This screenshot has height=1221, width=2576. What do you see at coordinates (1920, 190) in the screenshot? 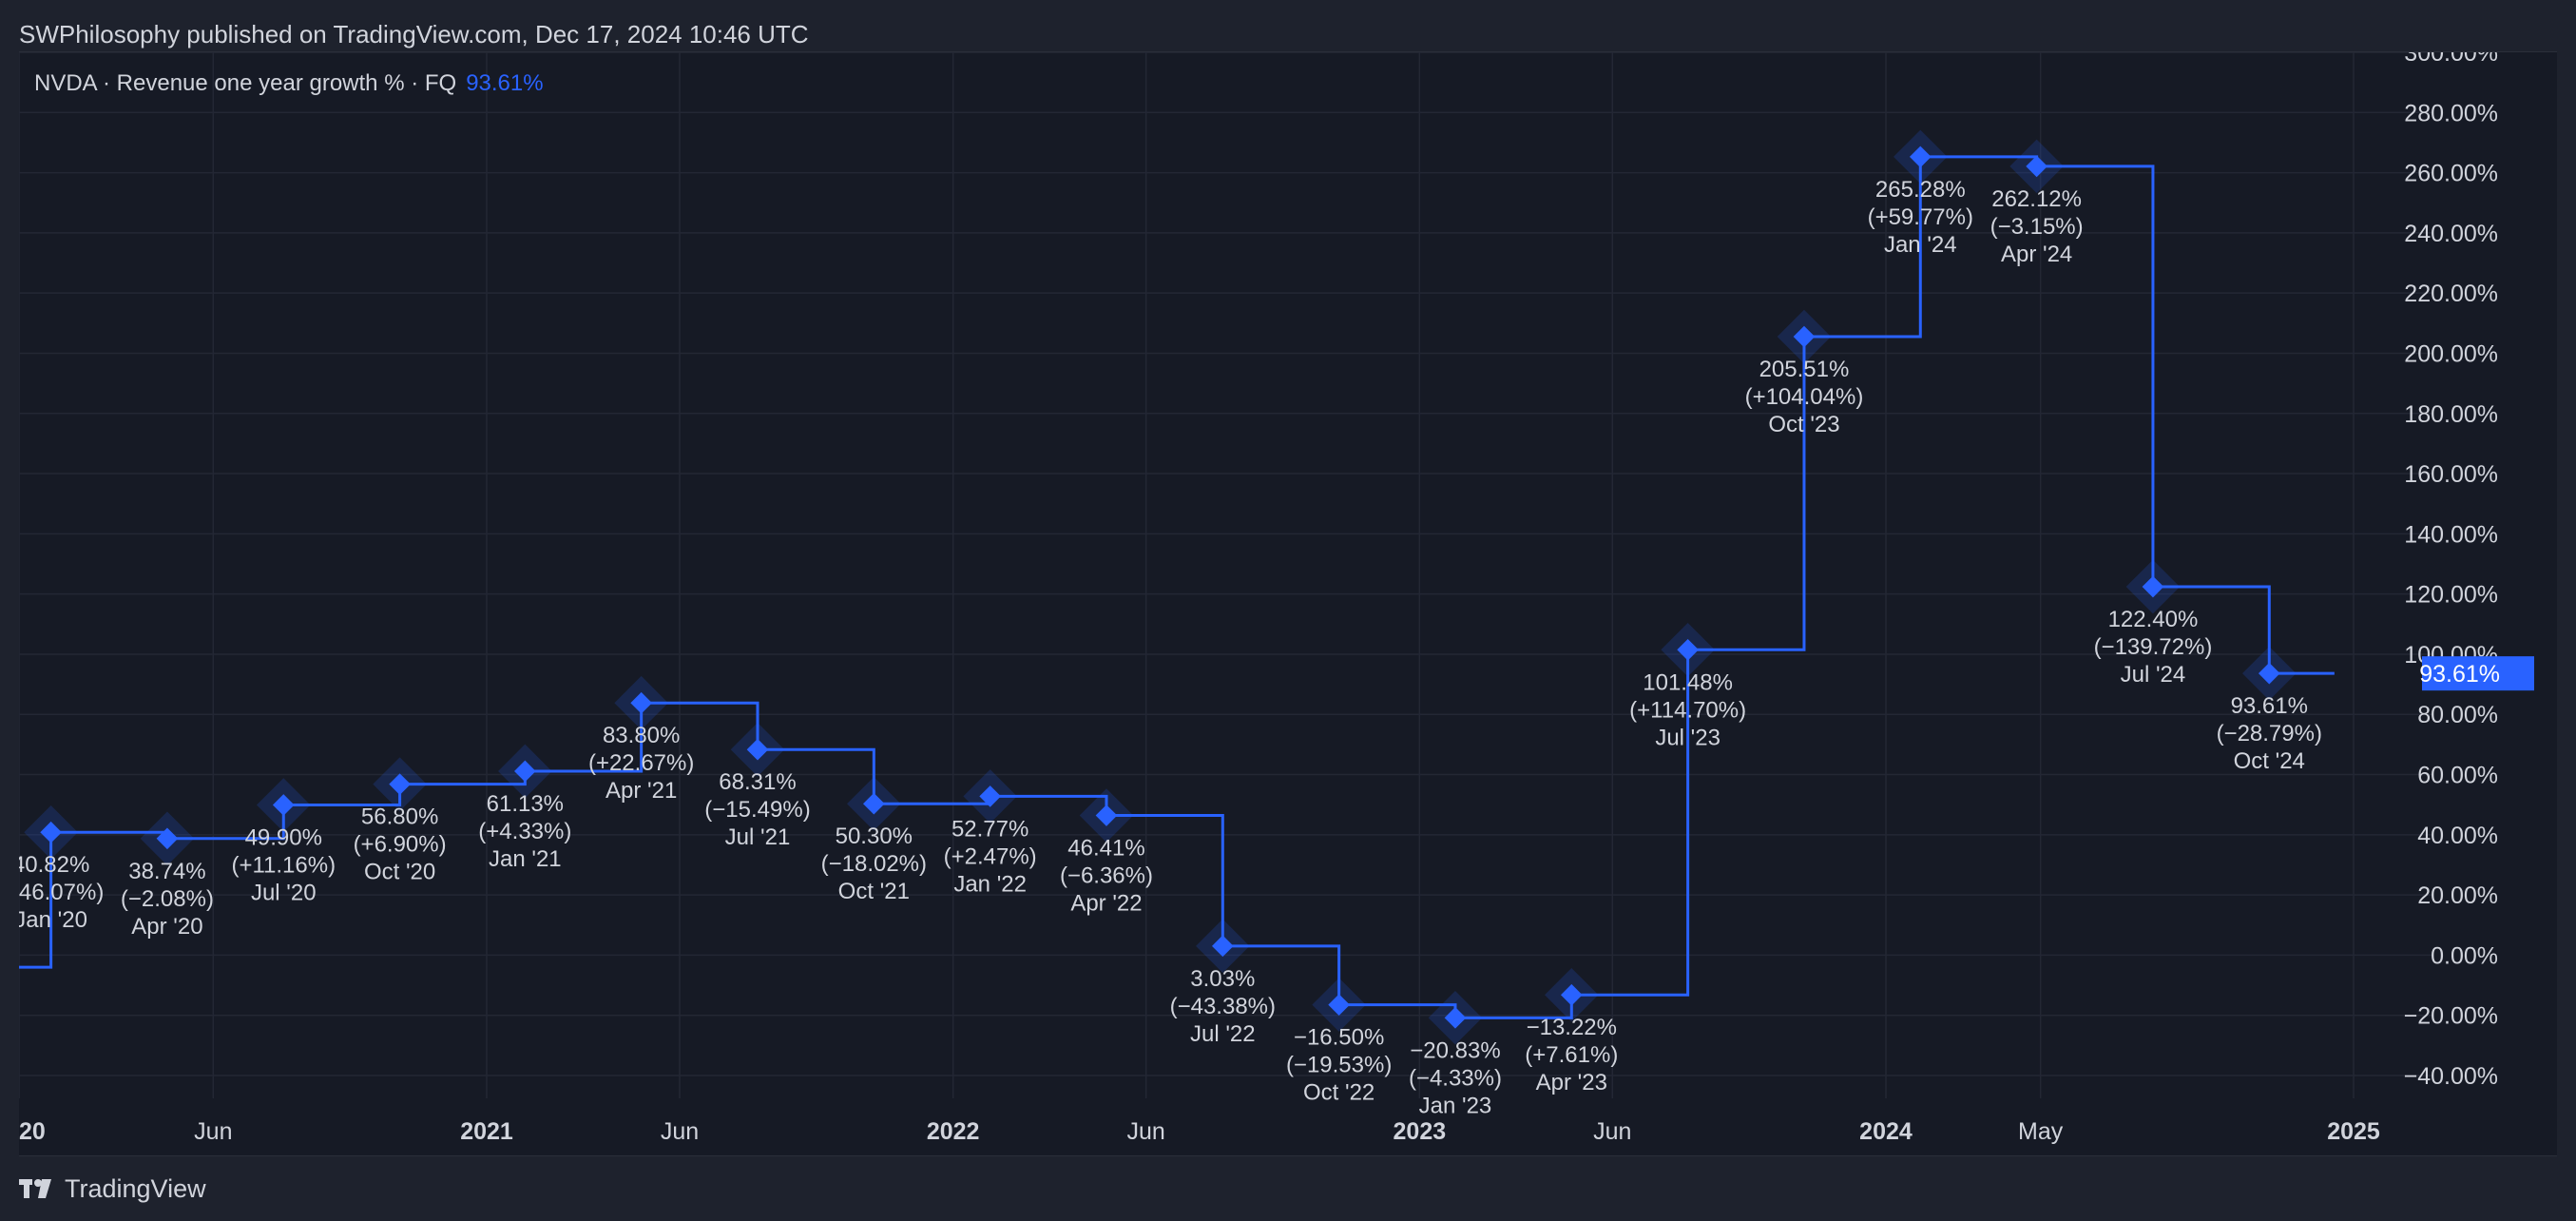
I see `data-label-value: 265.28%` at bounding box center [1920, 190].